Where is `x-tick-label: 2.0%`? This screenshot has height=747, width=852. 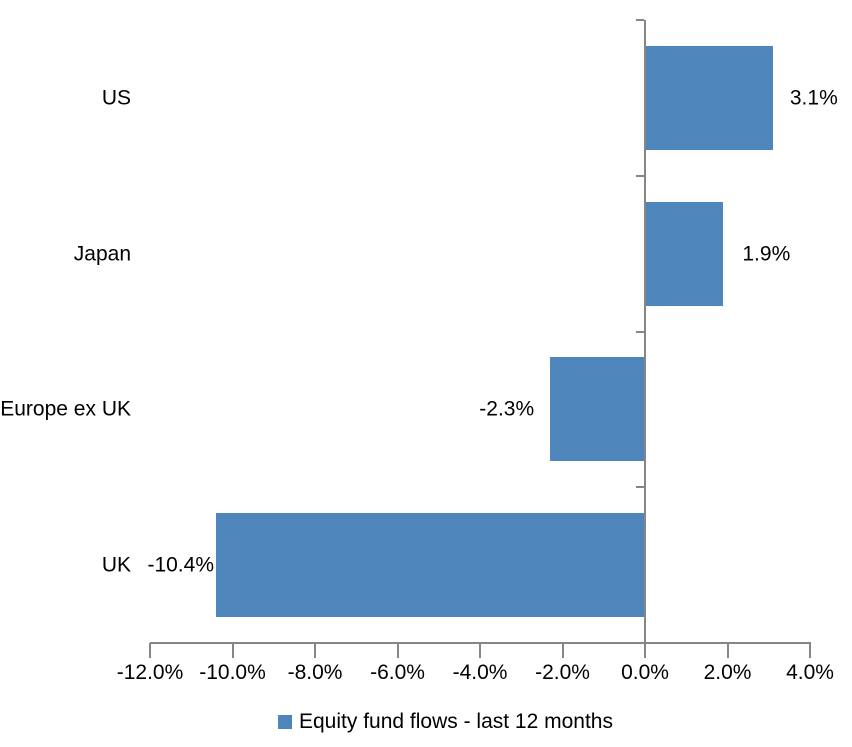 x-tick-label: 2.0% is located at coordinates (727, 672).